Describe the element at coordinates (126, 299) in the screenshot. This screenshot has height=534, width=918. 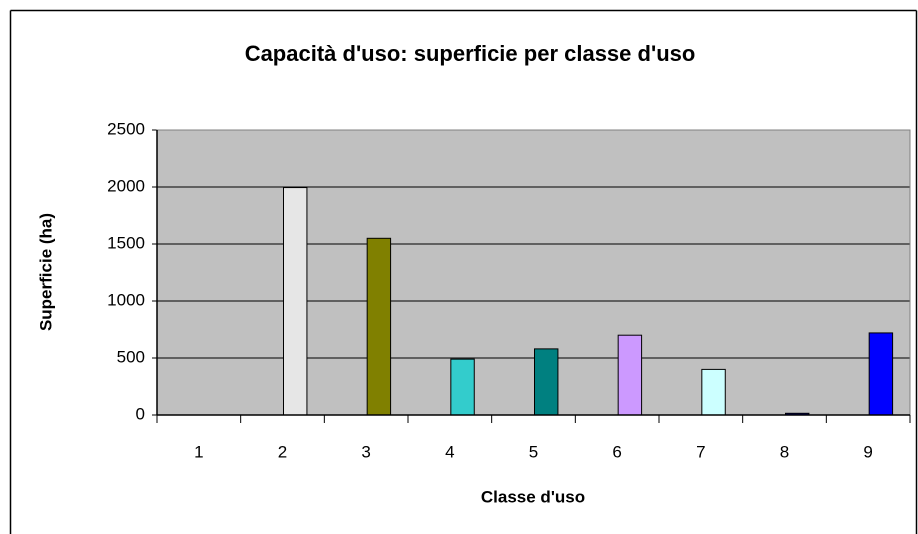
I see `y-tick-label: 1000` at that location.